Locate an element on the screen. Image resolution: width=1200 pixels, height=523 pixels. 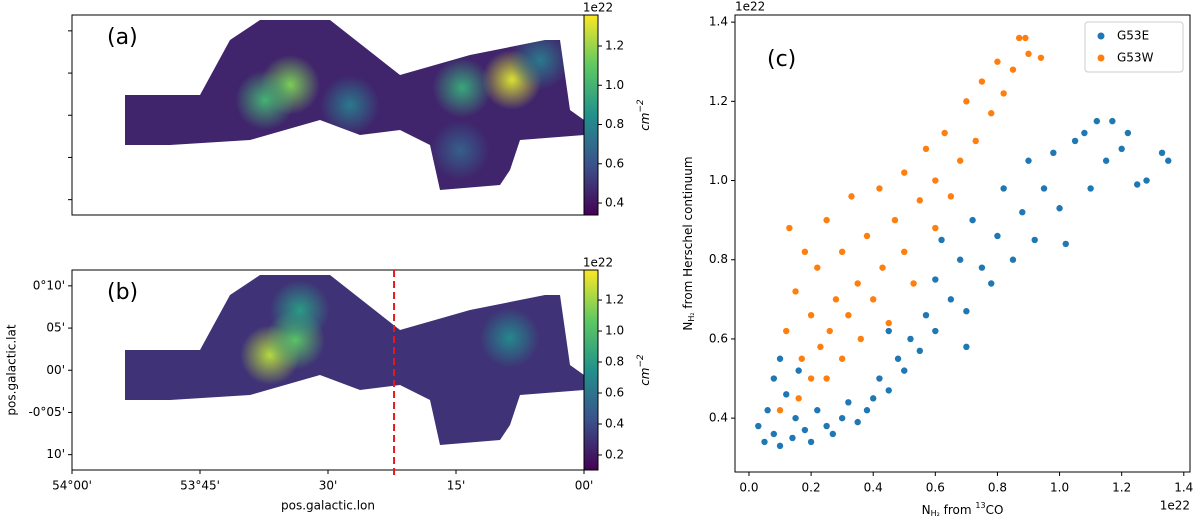
panel-label: (a) is located at coordinates (122, 37).